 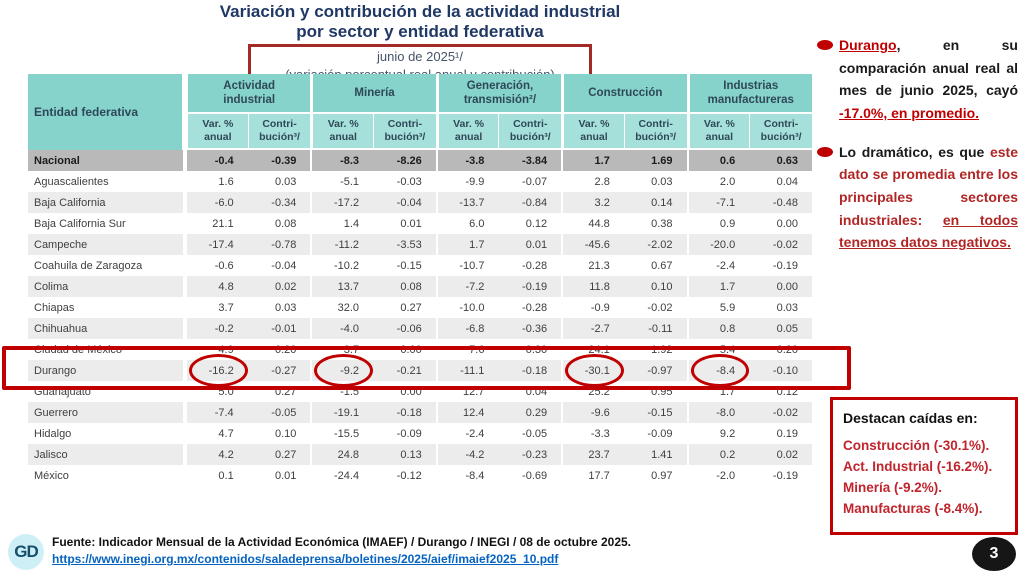 I want to click on value-cell: 0.63, so click(x=780, y=160).